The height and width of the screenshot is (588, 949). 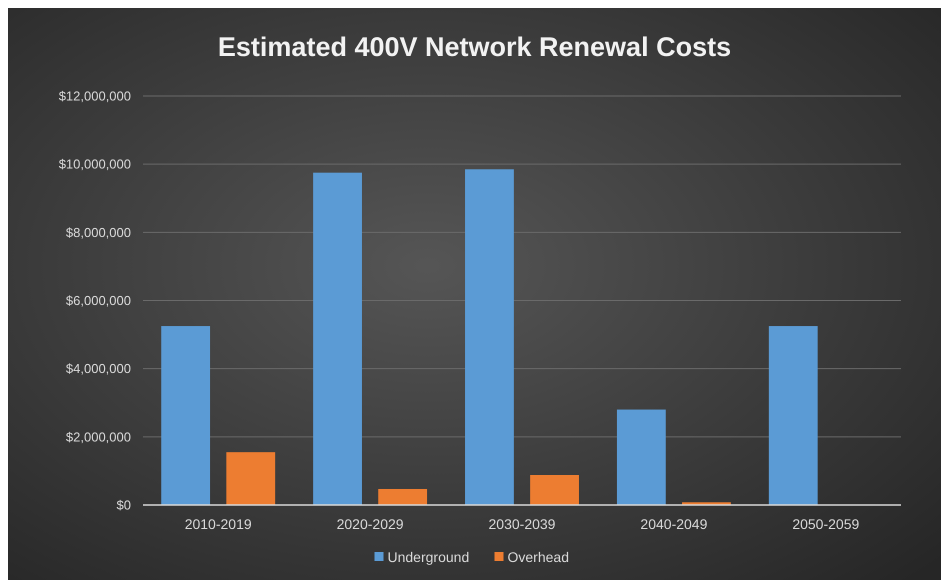 What do you see at coordinates (826, 524) in the screenshot?
I see `x-tick-label: 2050-2059` at bounding box center [826, 524].